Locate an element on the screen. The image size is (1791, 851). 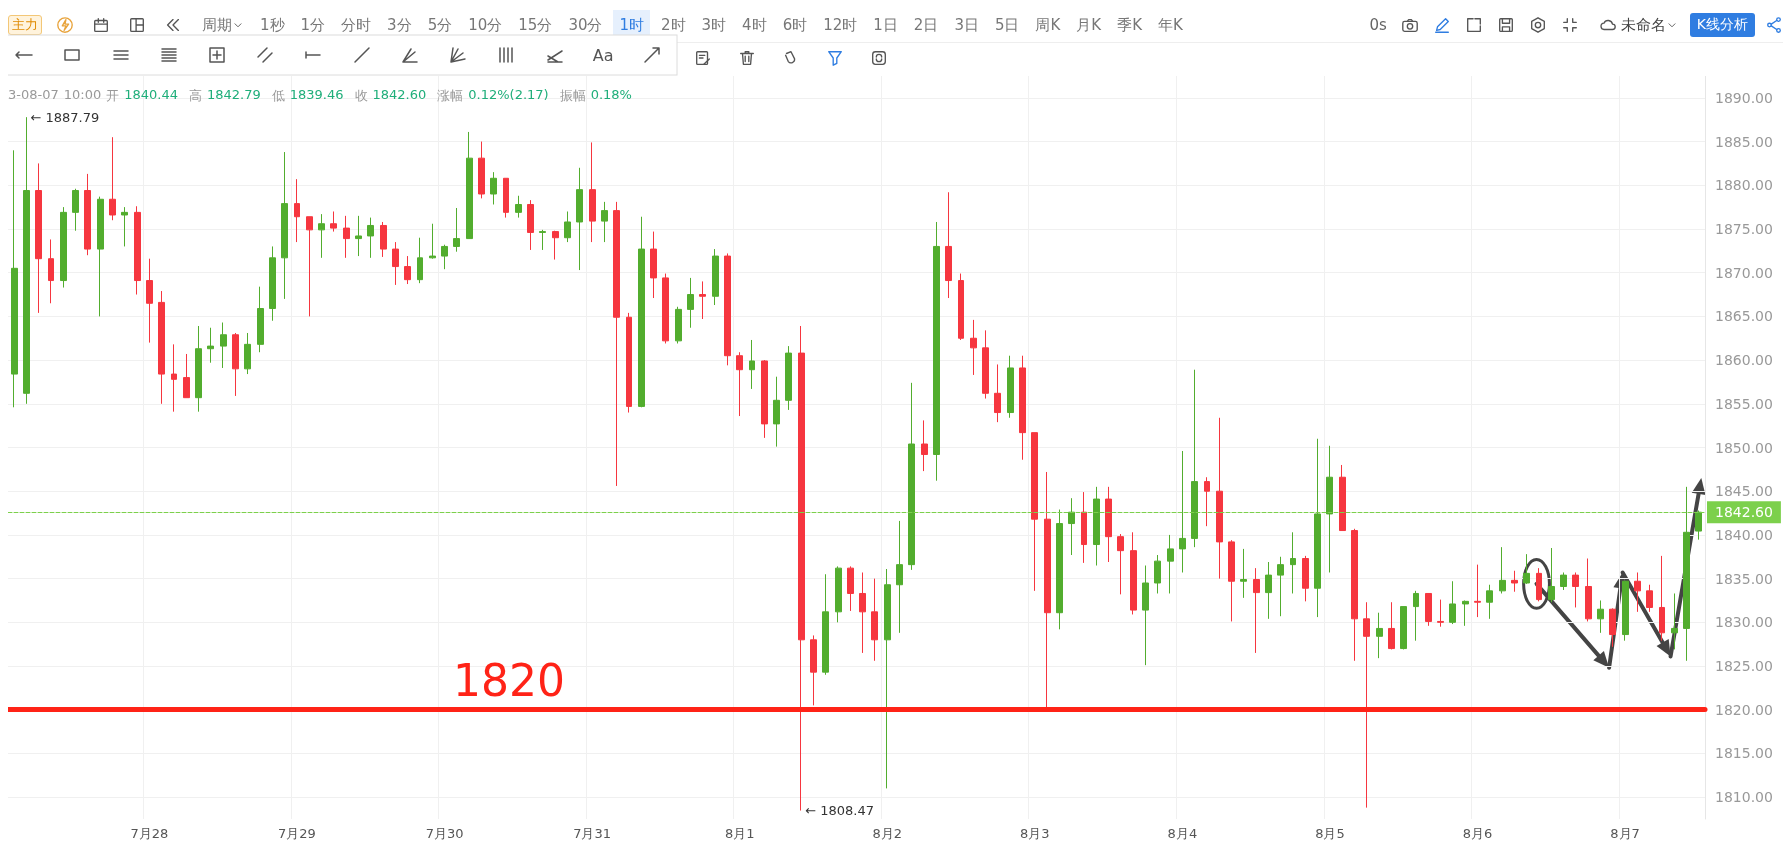
y-tick-label: 1890.00 is located at coordinates (1744, 97).